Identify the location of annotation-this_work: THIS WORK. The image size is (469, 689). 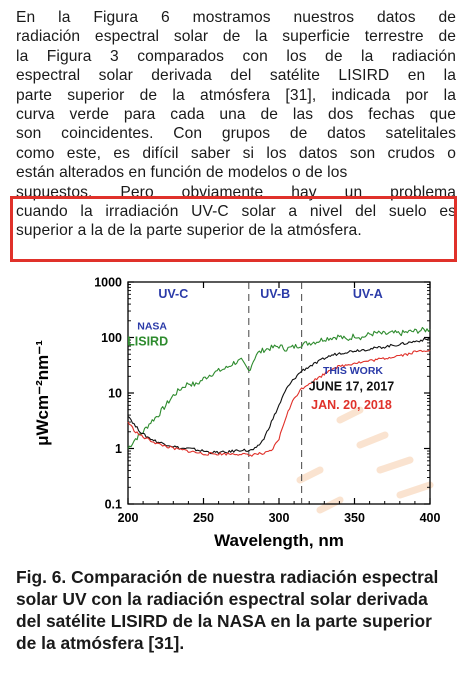
(353, 371).